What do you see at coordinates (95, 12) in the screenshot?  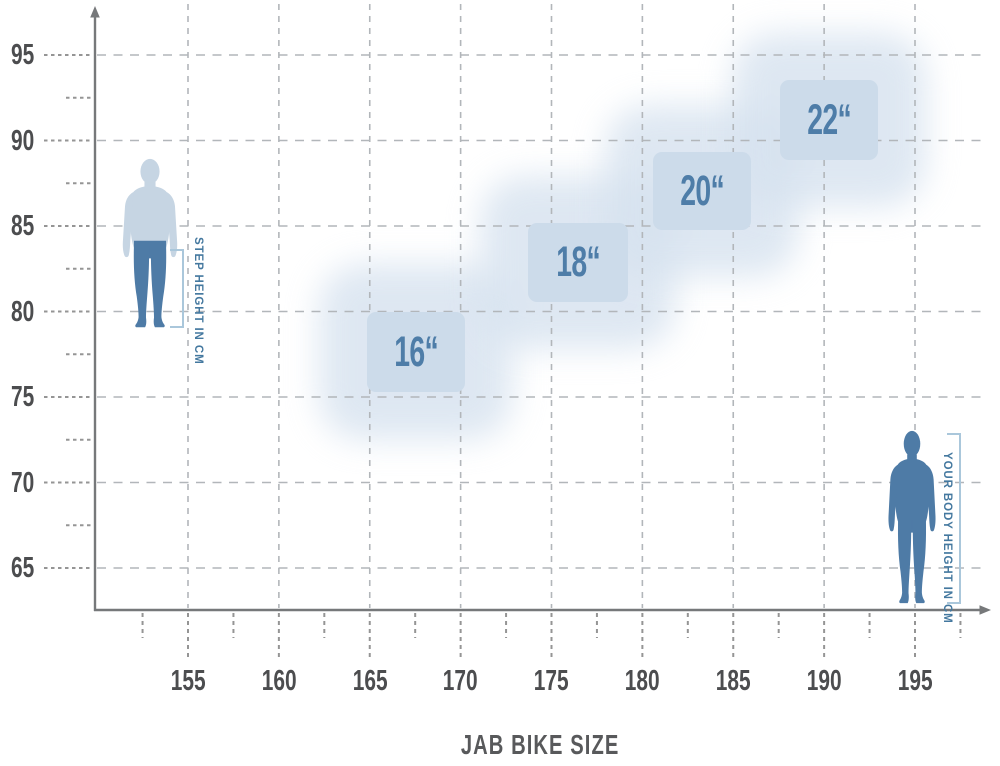 I see `y-axis-arrow-icon` at bounding box center [95, 12].